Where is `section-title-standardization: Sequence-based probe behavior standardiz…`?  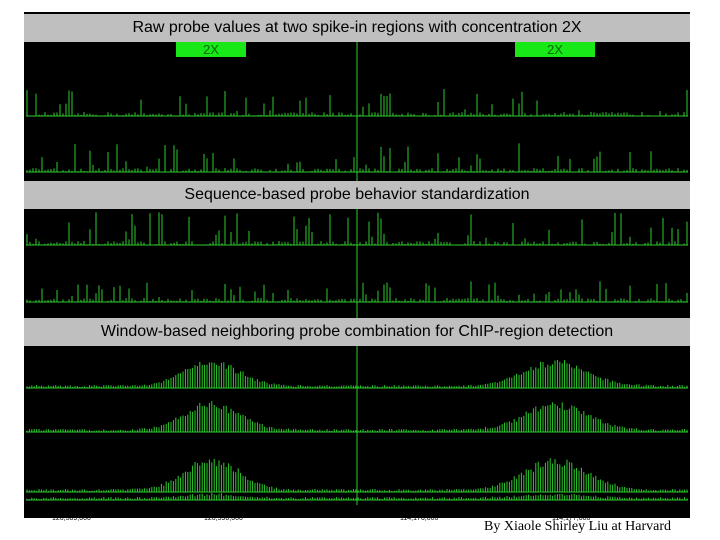
section-title-standardization: Sequence-based probe behavior standardiz… is located at coordinates (357, 195).